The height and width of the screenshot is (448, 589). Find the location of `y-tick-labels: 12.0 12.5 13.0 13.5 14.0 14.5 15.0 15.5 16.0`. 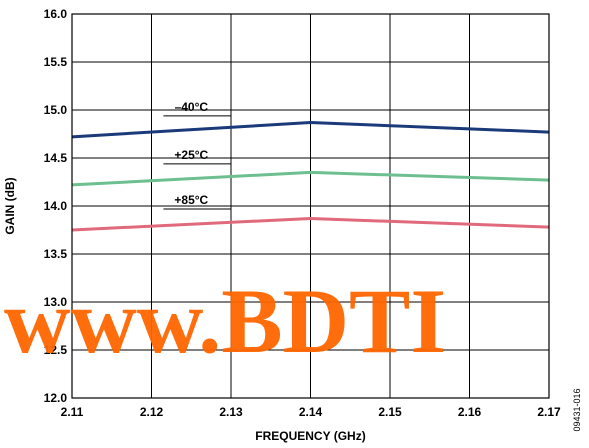

y-tick-labels: 12.0 12.5 13.0 13.5 14.0 14.5 15.0 15.5 16.0 is located at coordinates (56, 206).